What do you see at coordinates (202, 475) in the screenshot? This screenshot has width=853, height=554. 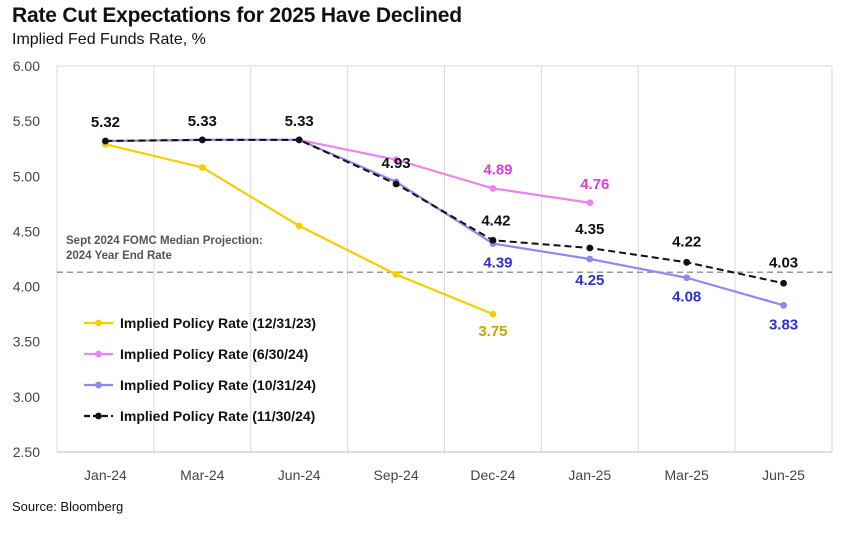 I see `x-tick-label: Mar-24` at bounding box center [202, 475].